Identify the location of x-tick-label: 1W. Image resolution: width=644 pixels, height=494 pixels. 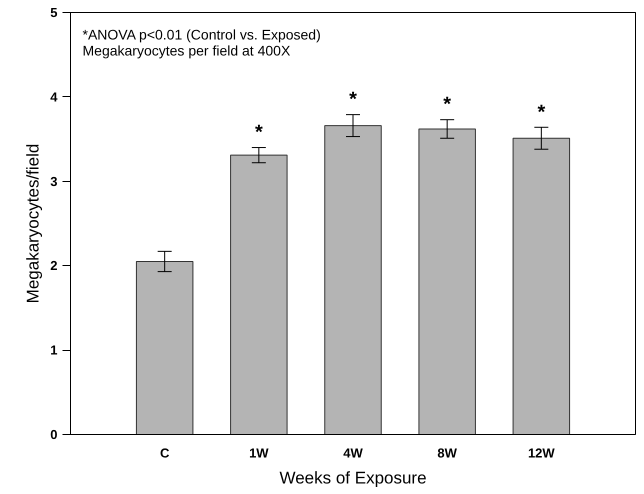
(259, 453).